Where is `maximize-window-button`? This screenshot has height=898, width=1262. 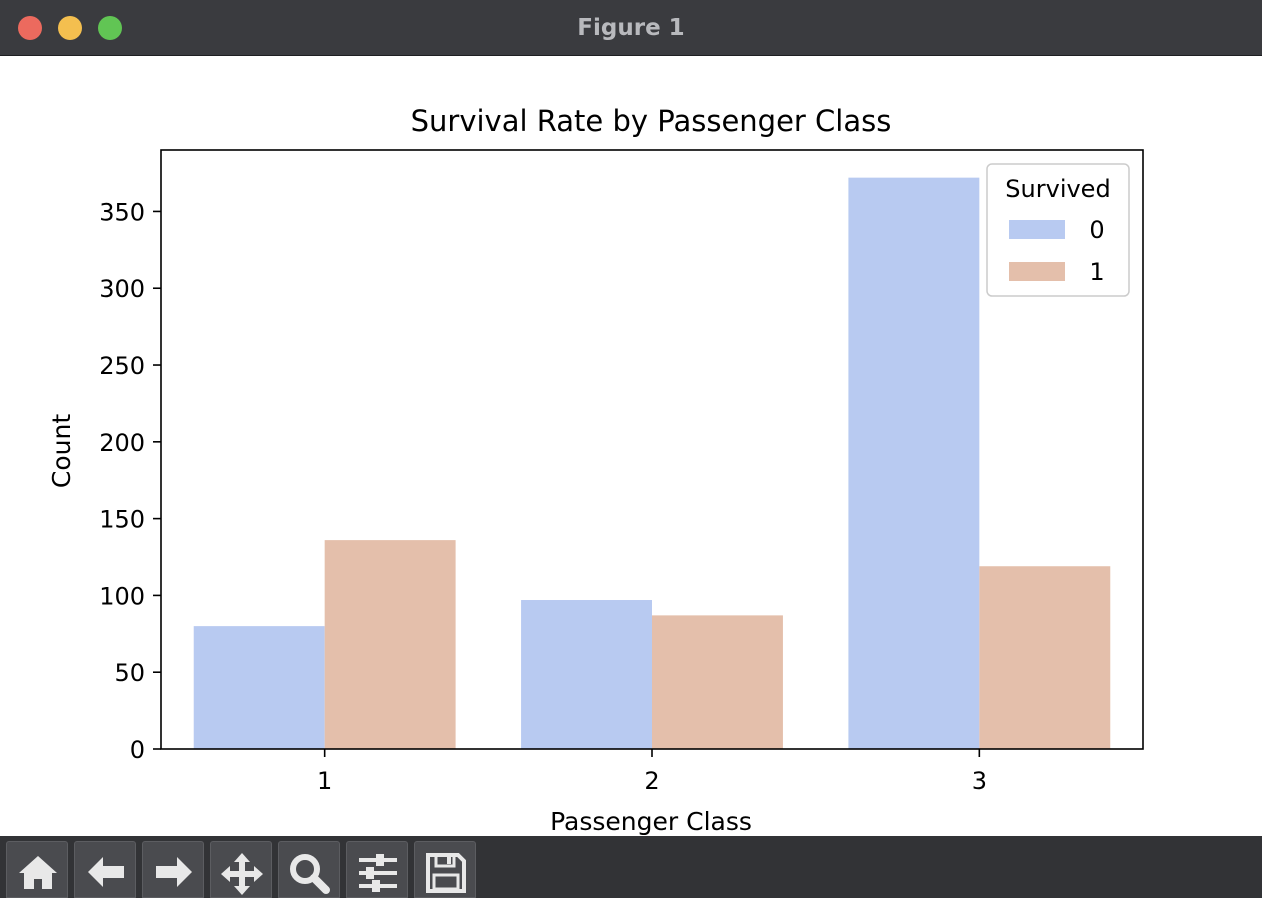 maximize-window-button is located at coordinates (110, 28).